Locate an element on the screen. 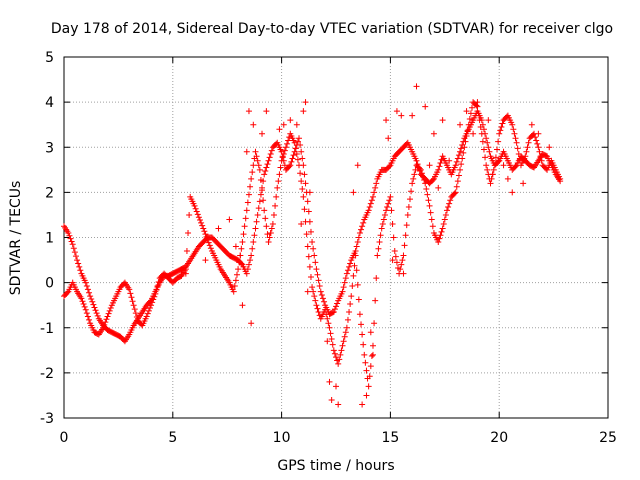 The height and width of the screenshot is (480, 640). y-tick-label: 2 is located at coordinates (49, 193).